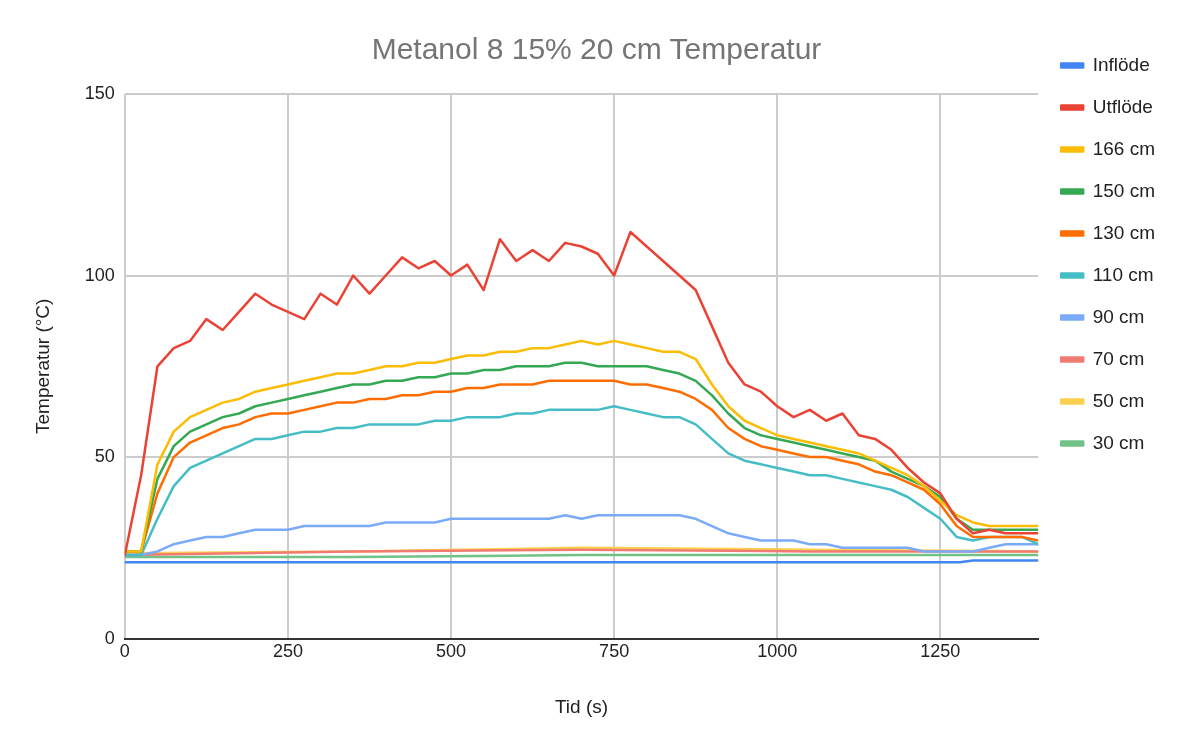 This screenshot has width=1203, height=751. What do you see at coordinates (1124, 148) in the screenshot?
I see `legend-label: 166 cm` at bounding box center [1124, 148].